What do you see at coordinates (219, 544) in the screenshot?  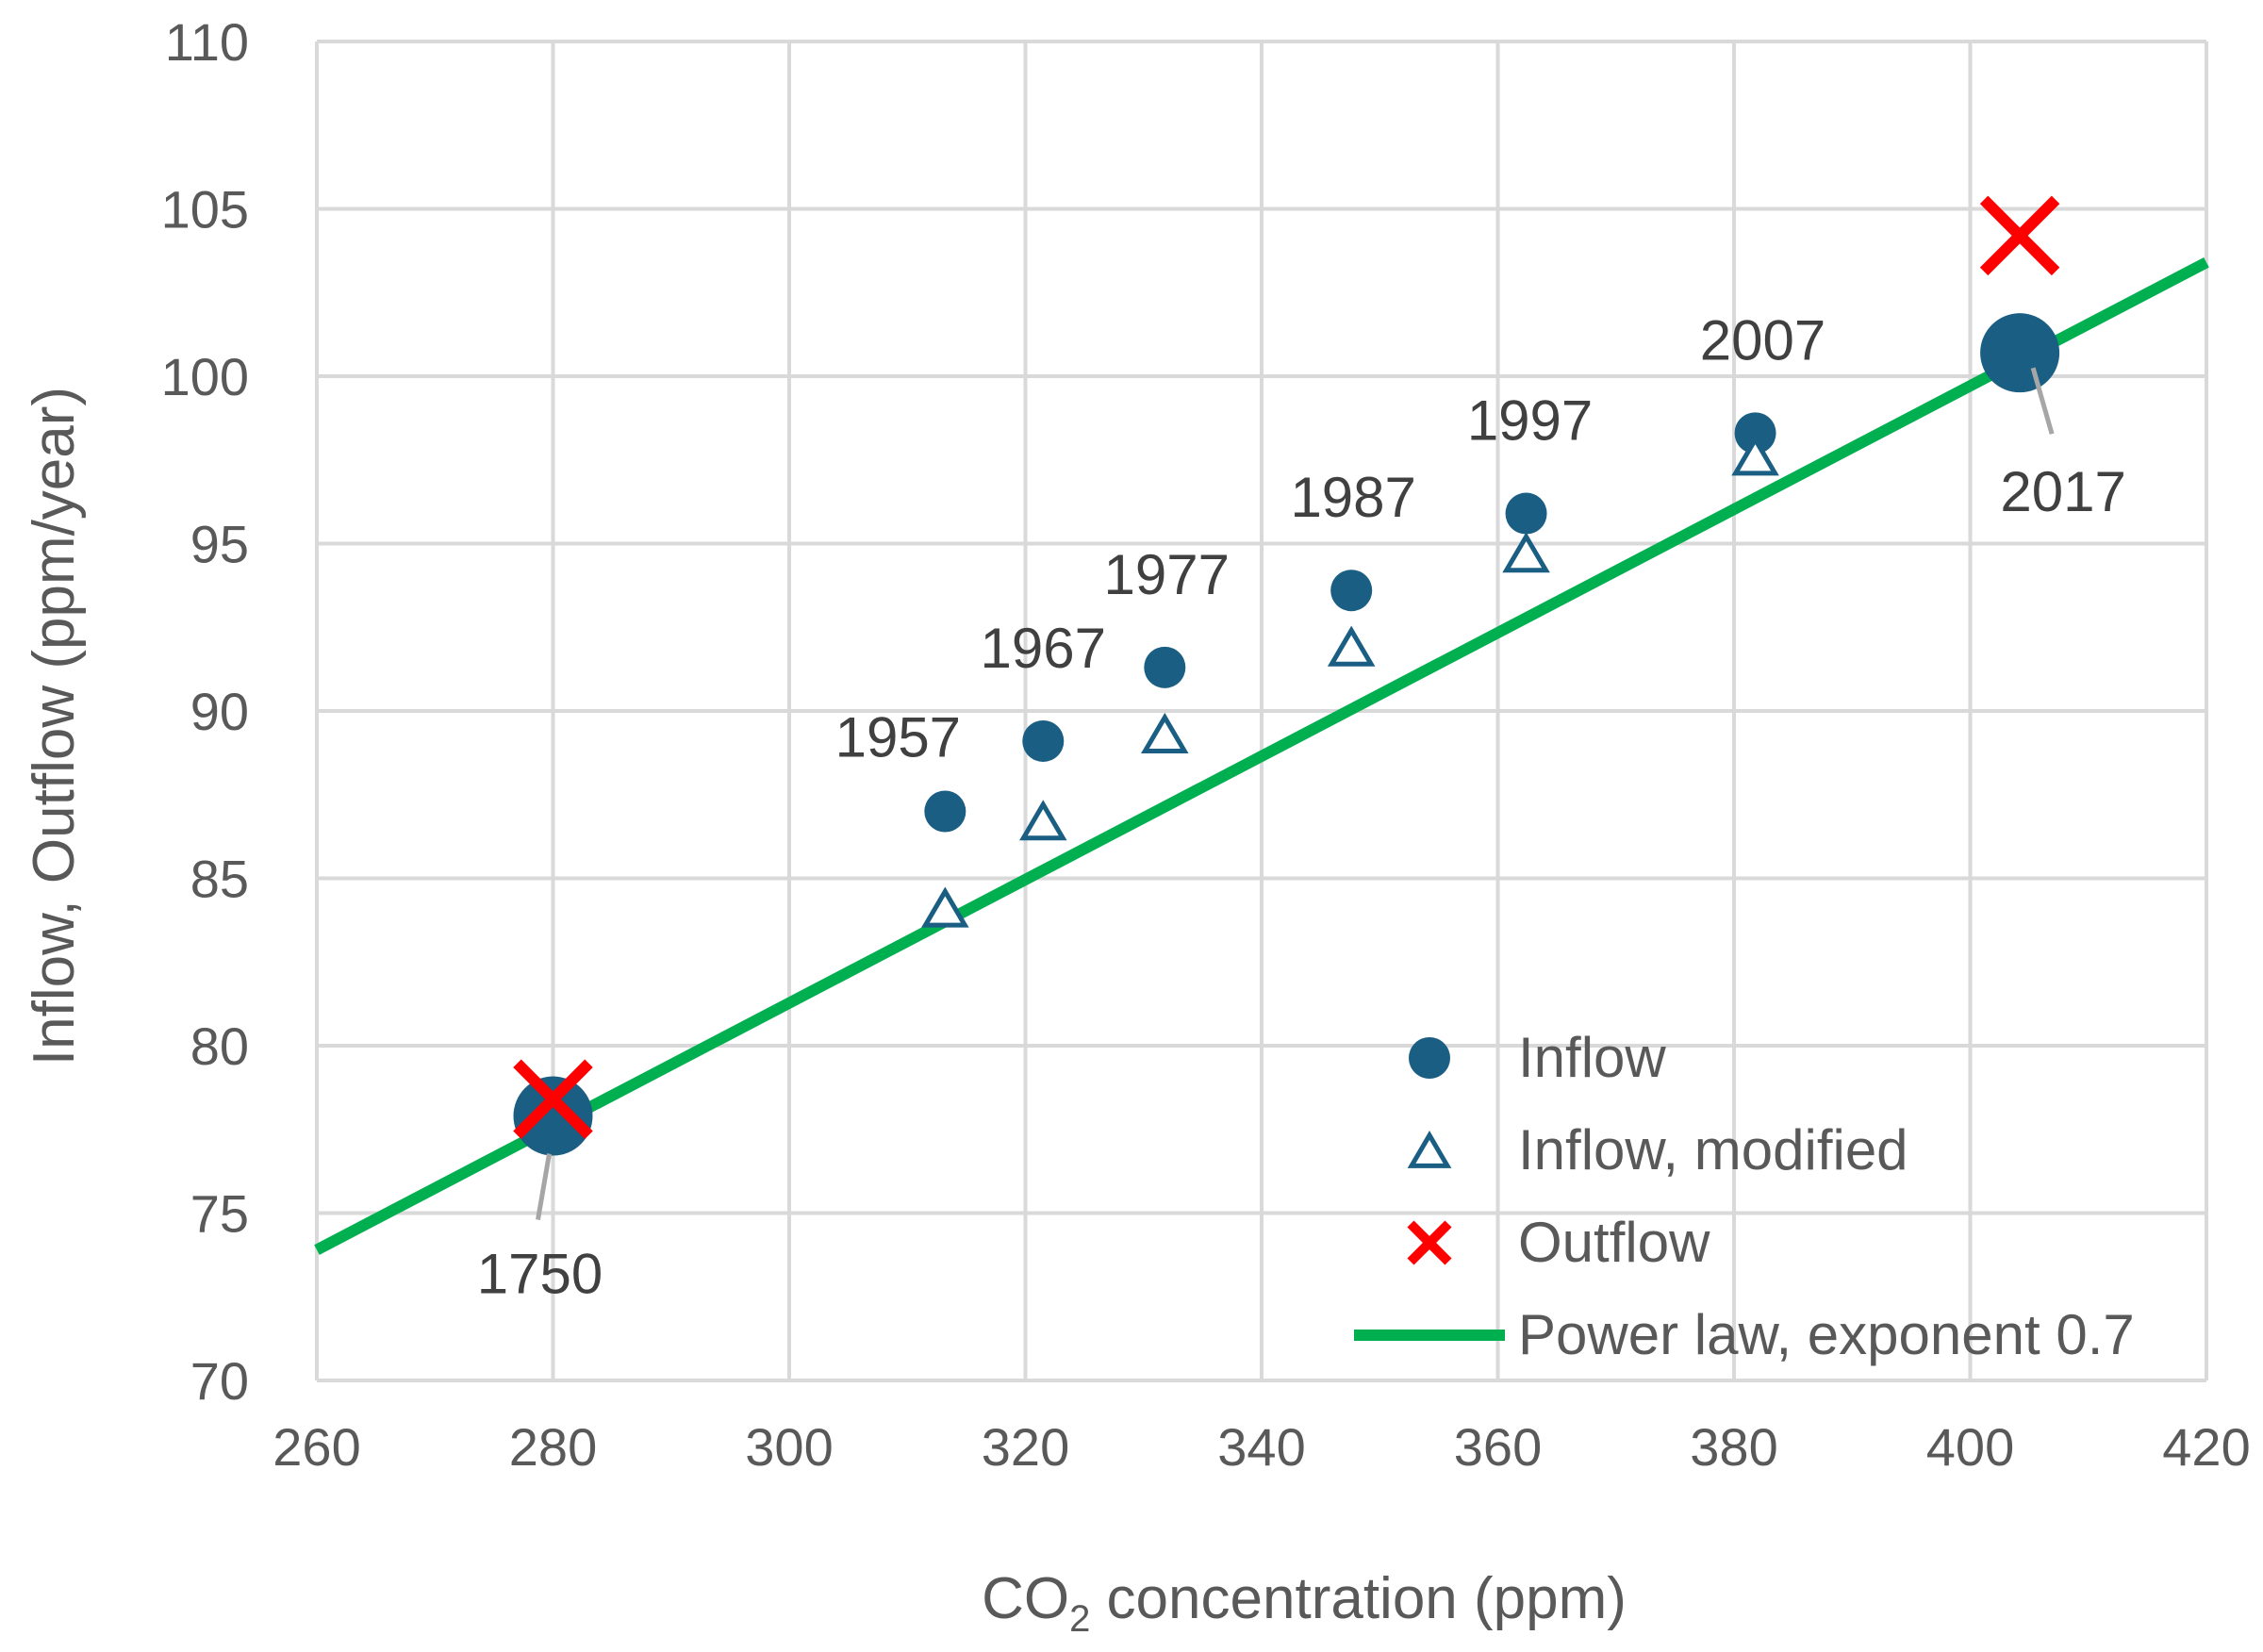 I see `y-tick-label: 95` at bounding box center [219, 544].